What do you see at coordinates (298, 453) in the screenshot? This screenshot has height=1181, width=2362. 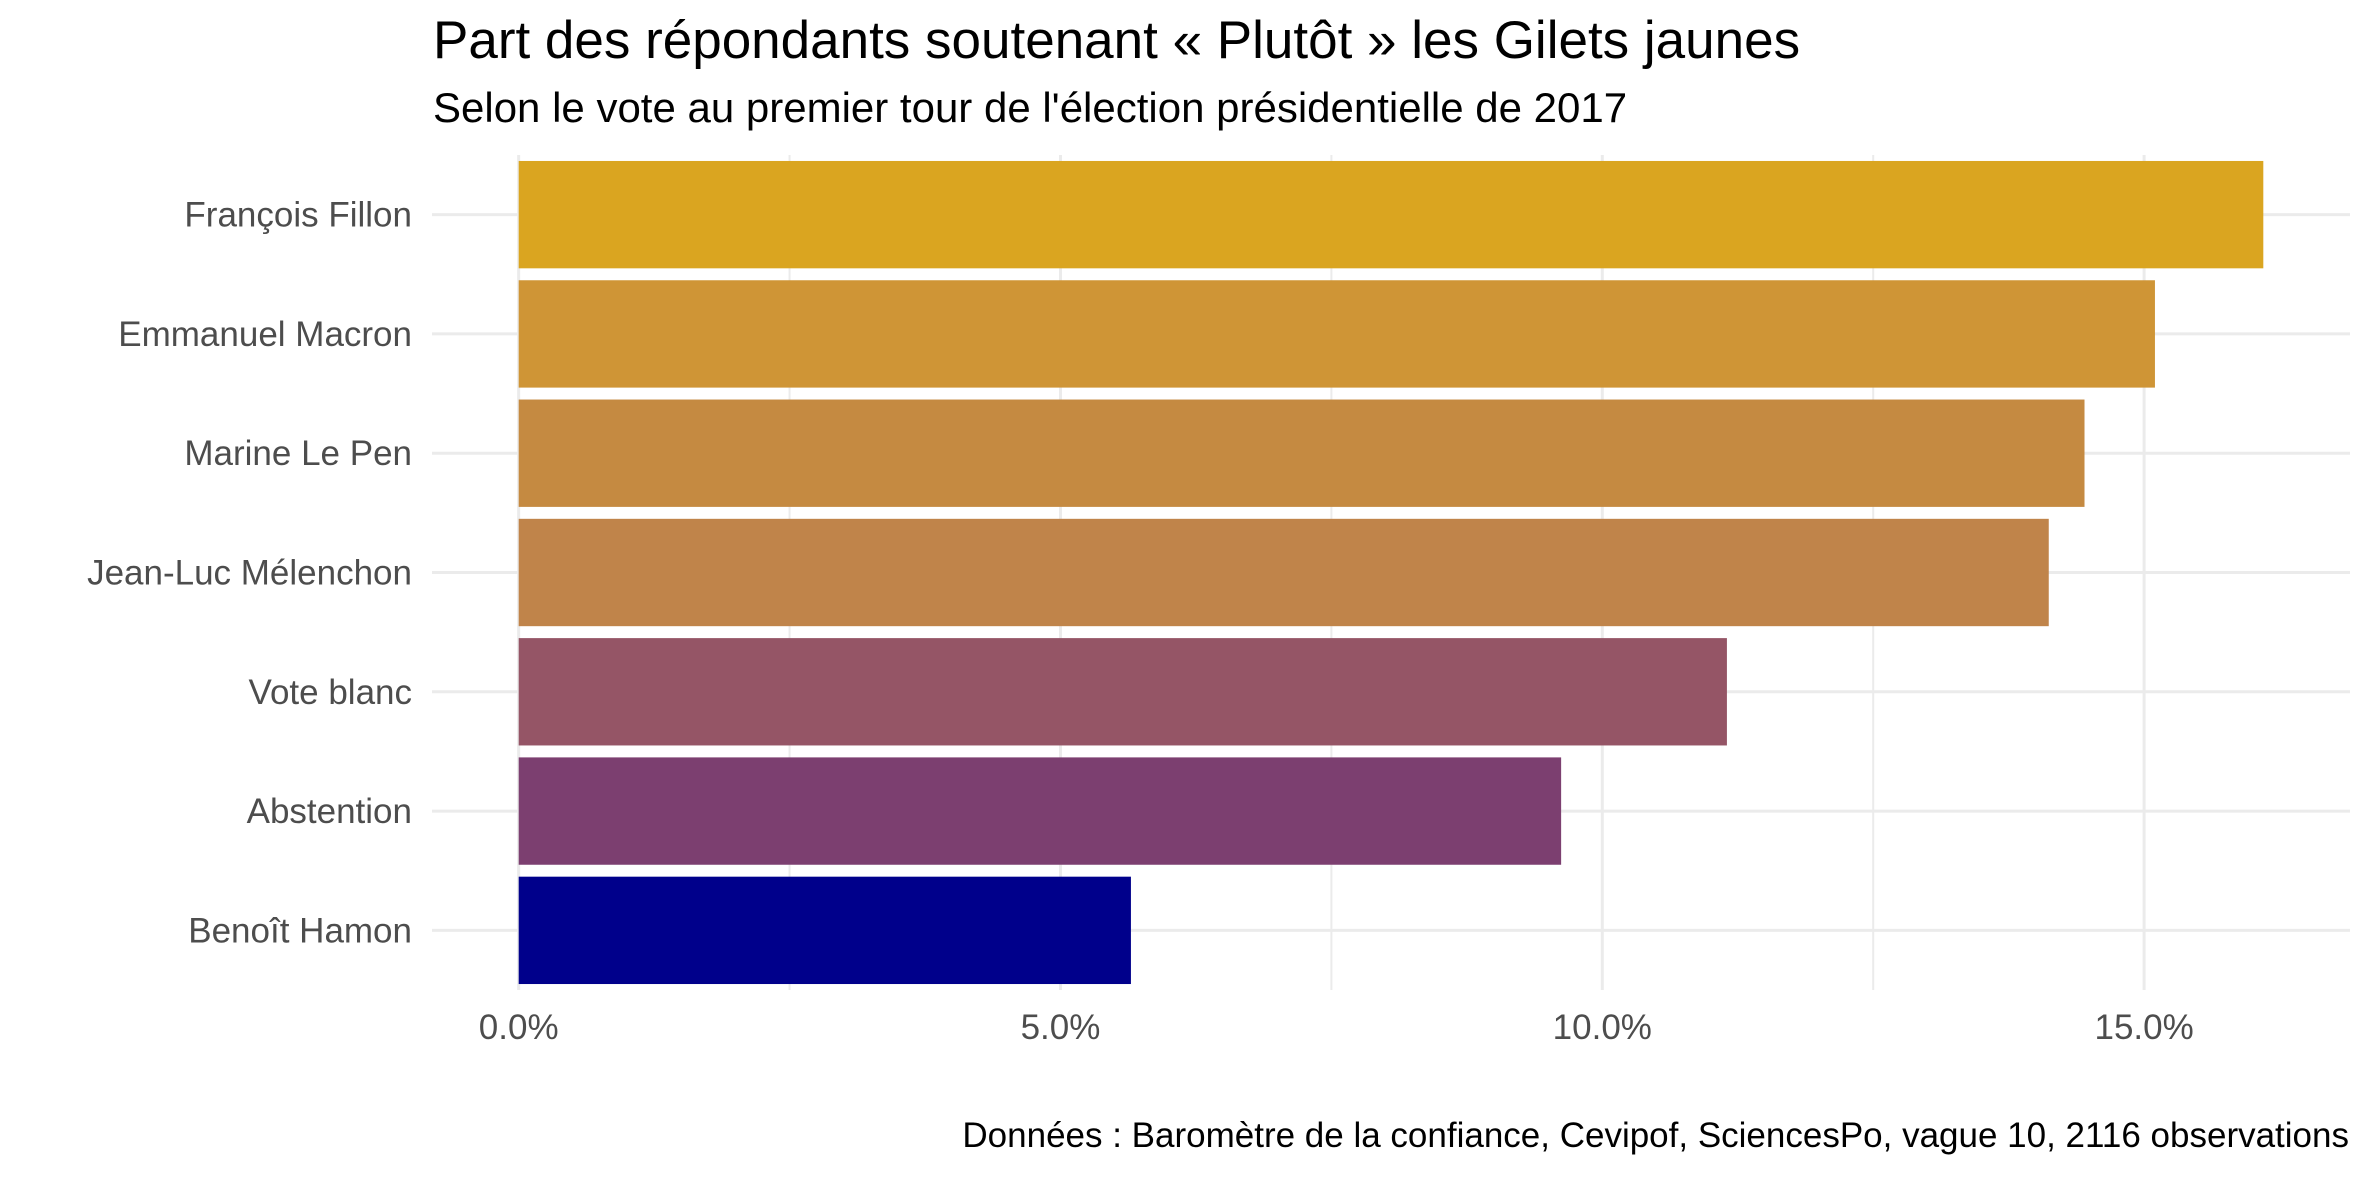 I see `category-label: Marine Le Pen` at bounding box center [298, 453].